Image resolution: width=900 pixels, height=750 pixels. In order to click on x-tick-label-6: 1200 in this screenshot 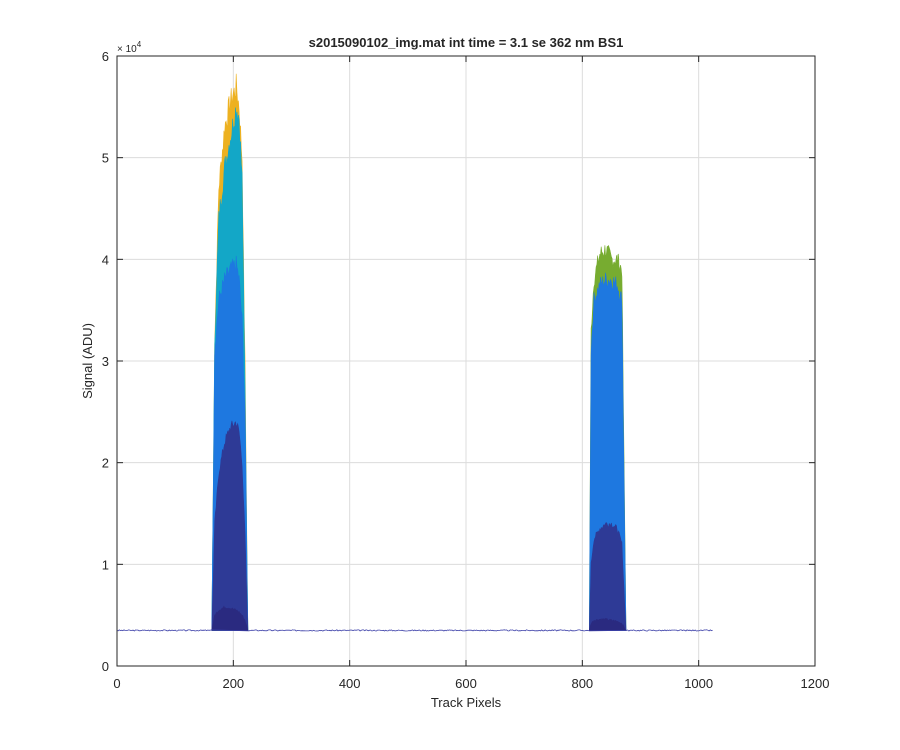, I will do `click(815, 683)`.